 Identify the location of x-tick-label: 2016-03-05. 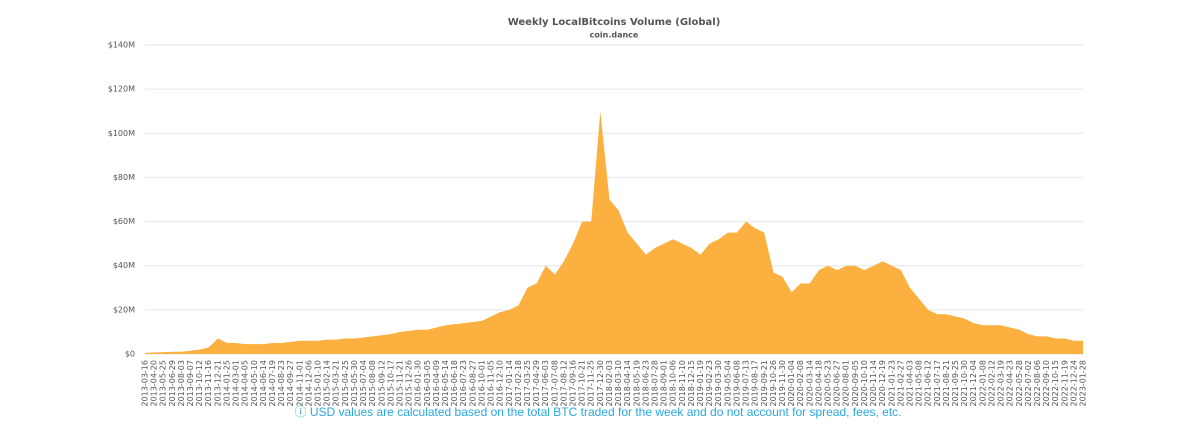
(427, 383).